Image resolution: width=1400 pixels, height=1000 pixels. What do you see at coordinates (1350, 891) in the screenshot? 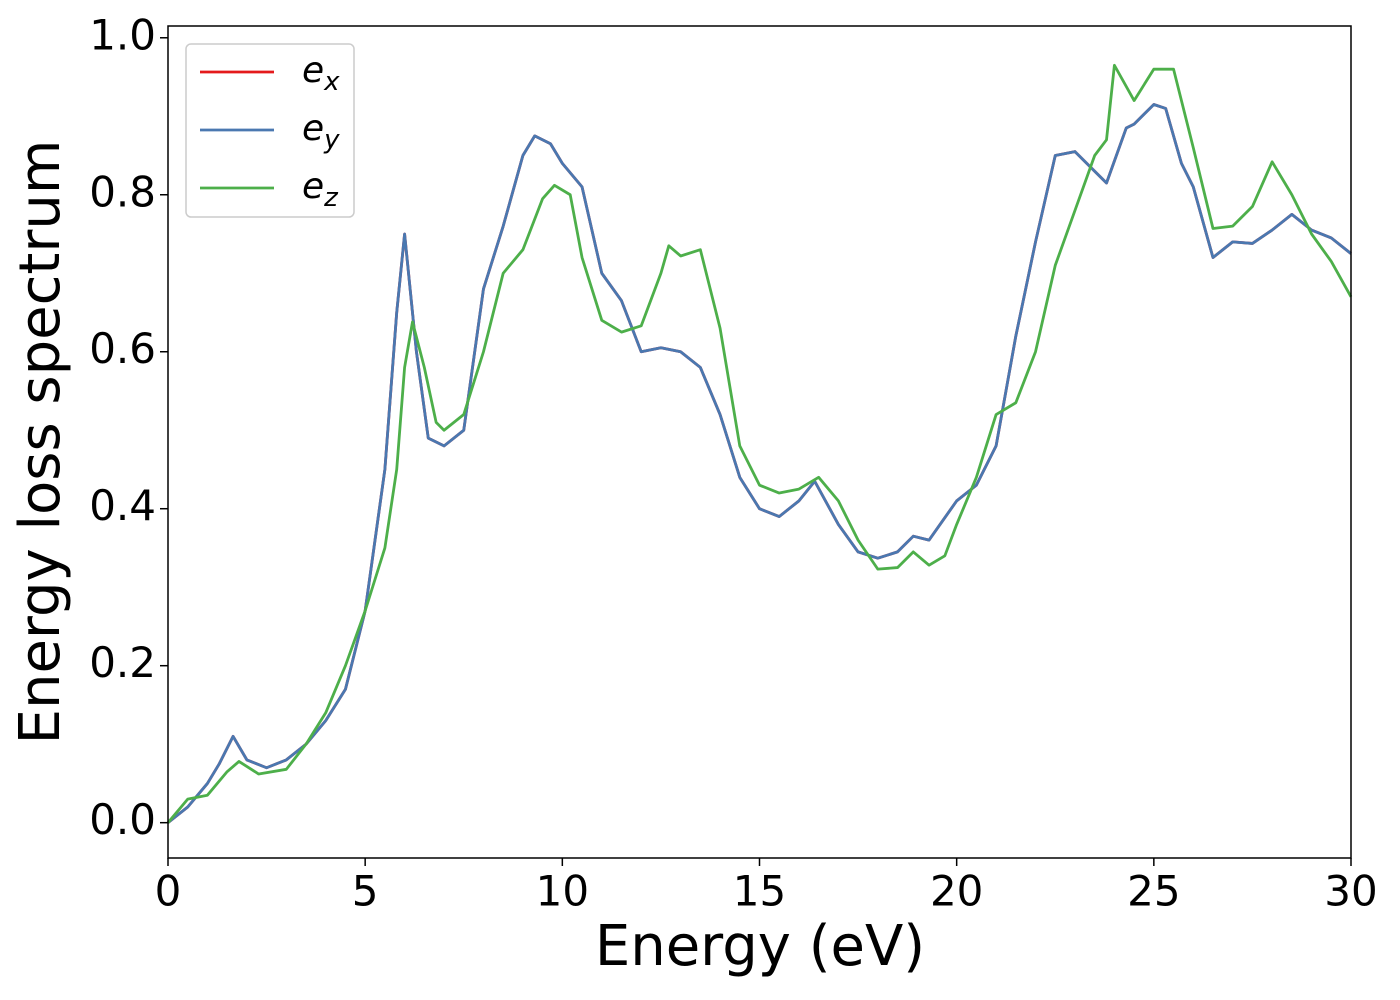
I see `x-tick-label: 30` at bounding box center [1350, 891].